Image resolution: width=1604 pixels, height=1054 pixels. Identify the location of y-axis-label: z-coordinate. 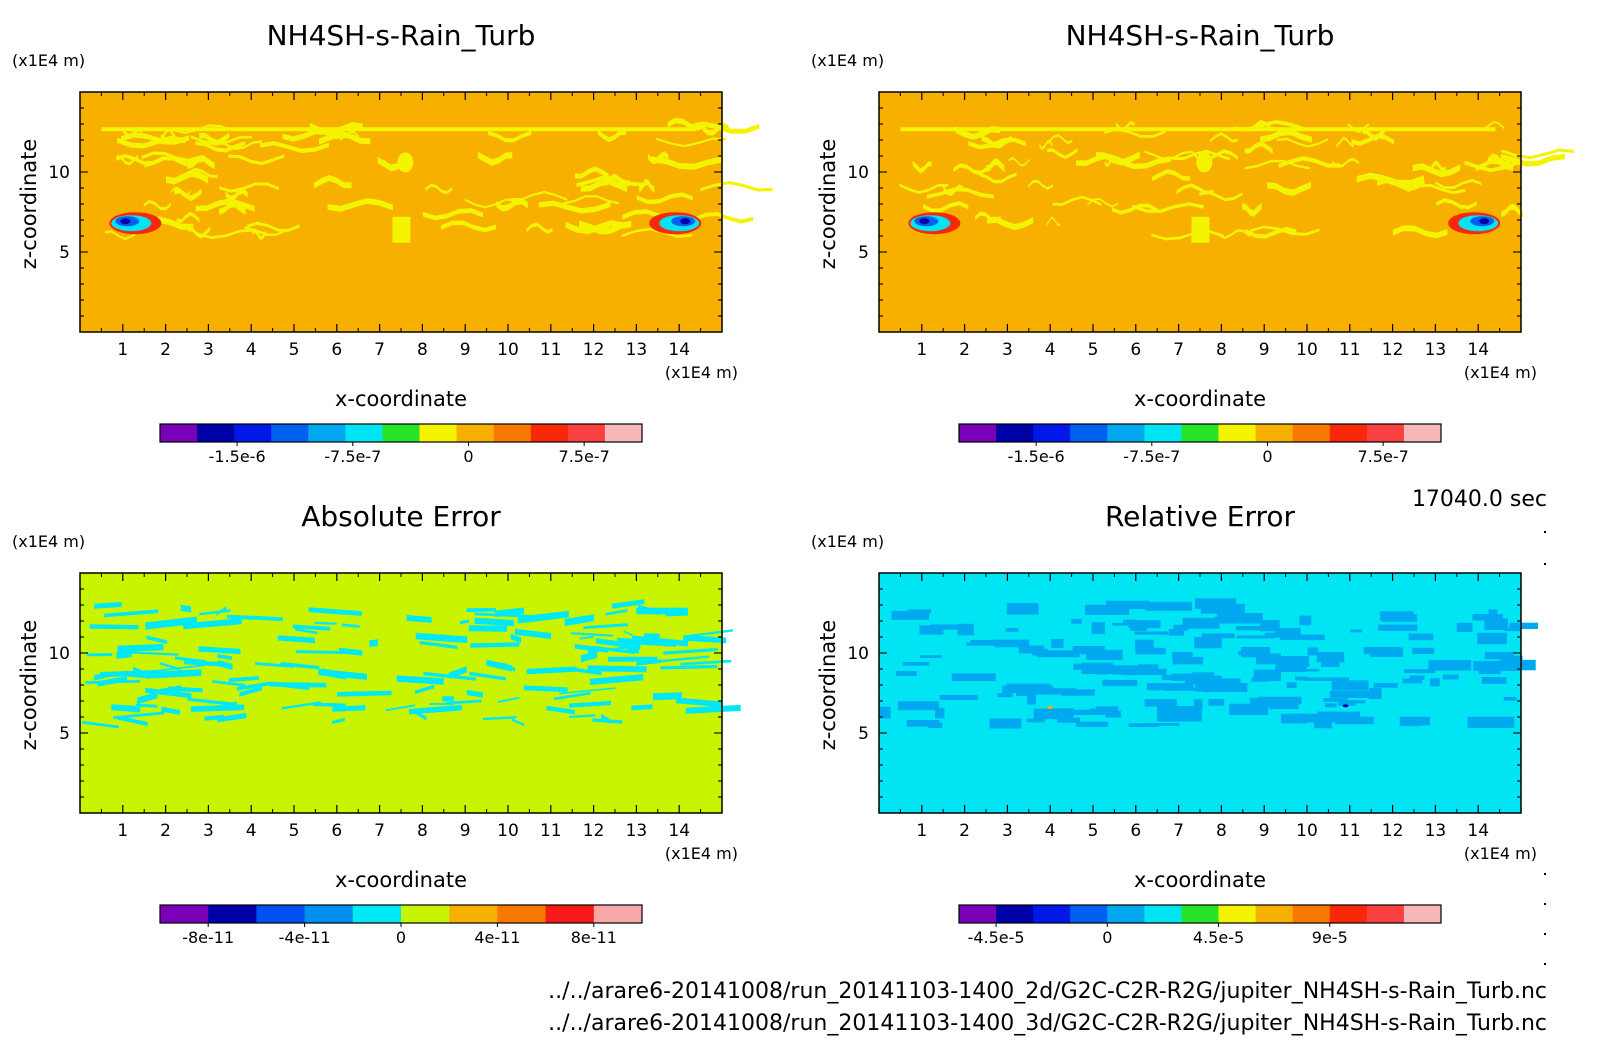
(828, 204).